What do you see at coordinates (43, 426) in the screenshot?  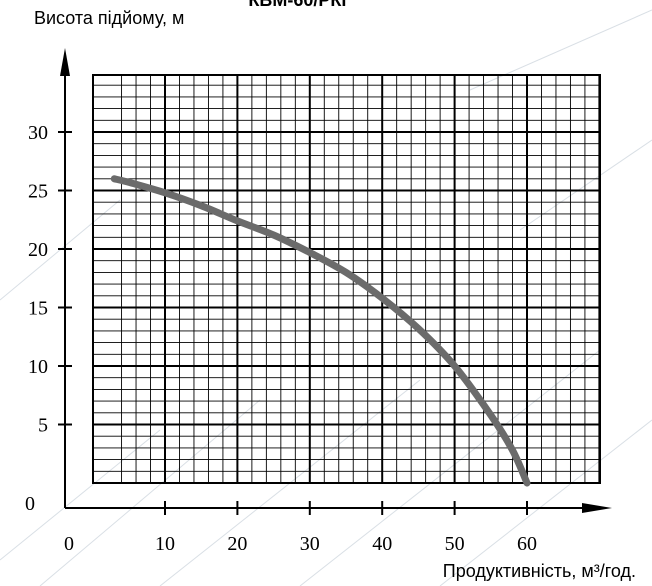 I see `y-tick-label: 5` at bounding box center [43, 426].